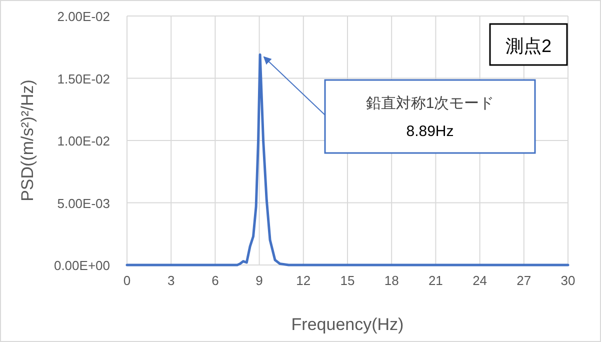 The image size is (601, 342). What do you see at coordinates (435, 280) in the screenshot?
I see `x-tick-label: 21` at bounding box center [435, 280].